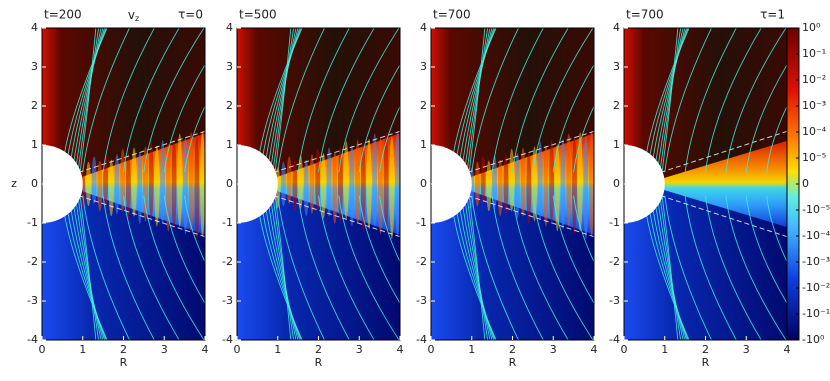  What do you see at coordinates (14, 183) in the screenshot?
I see `y-axis-label: z` at bounding box center [14, 183].